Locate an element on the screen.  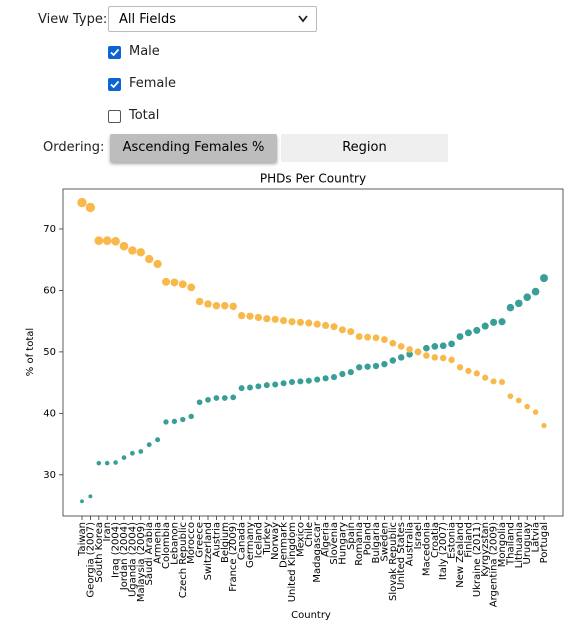
x-tick-label: Latvia is located at coordinates (536, 537).